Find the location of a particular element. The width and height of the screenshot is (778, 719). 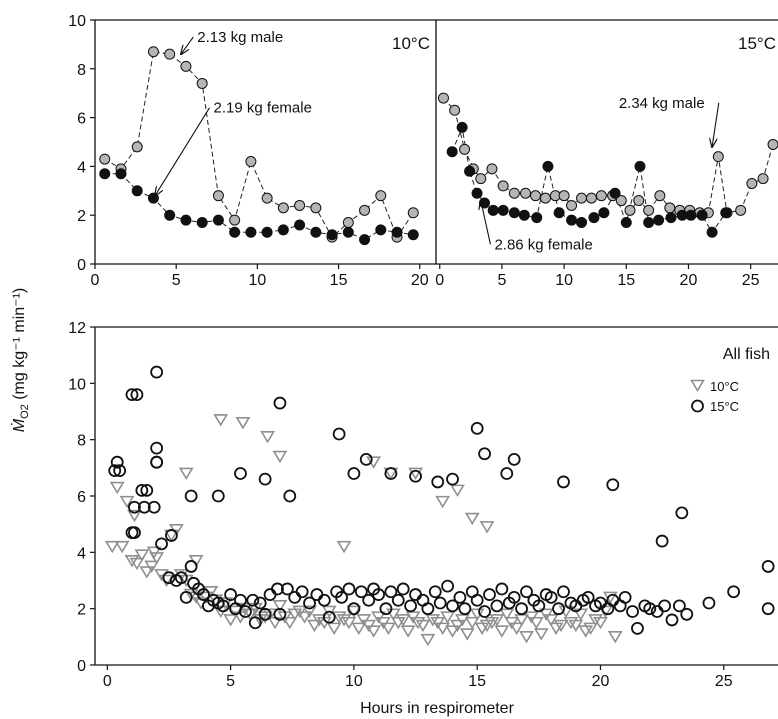

y-axis-label-subscript: O2 is located at coordinates (25, 411).